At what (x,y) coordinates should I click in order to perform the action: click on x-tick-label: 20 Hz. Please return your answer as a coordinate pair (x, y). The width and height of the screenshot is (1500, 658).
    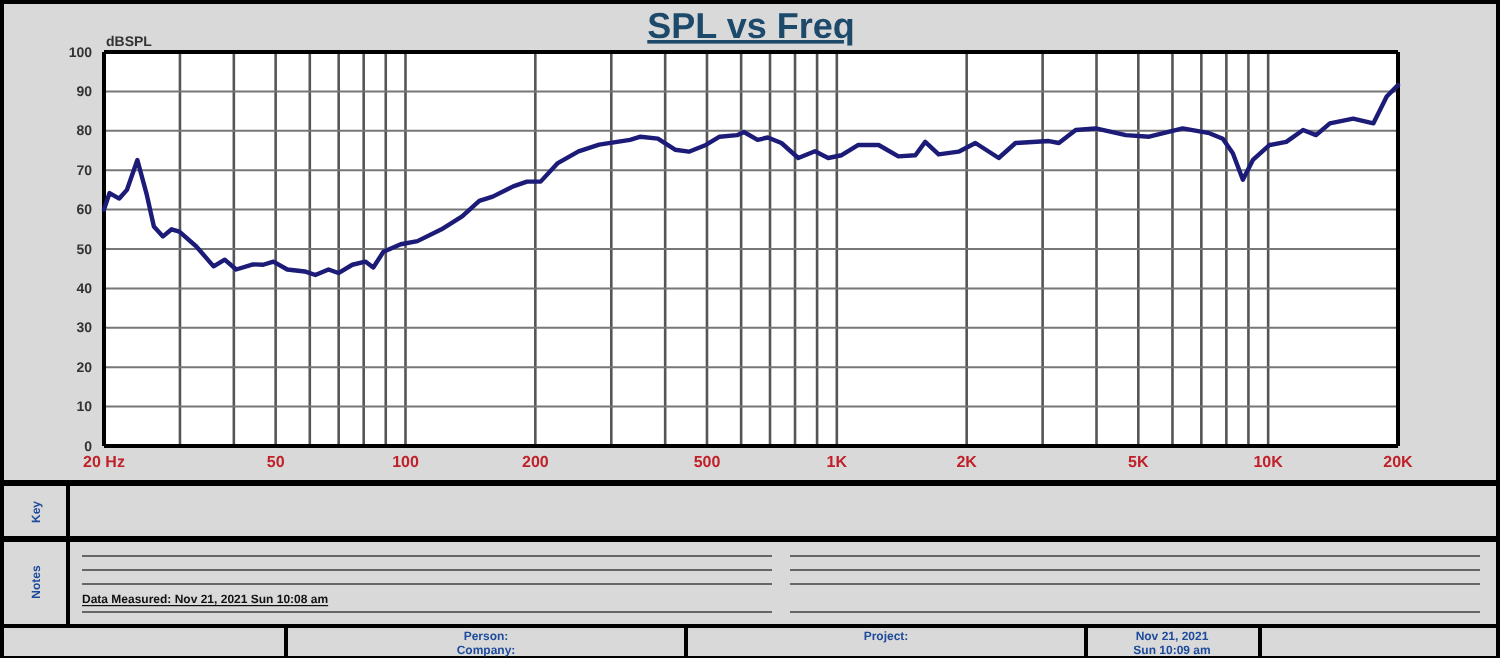
    Looking at the image, I should click on (104, 462).